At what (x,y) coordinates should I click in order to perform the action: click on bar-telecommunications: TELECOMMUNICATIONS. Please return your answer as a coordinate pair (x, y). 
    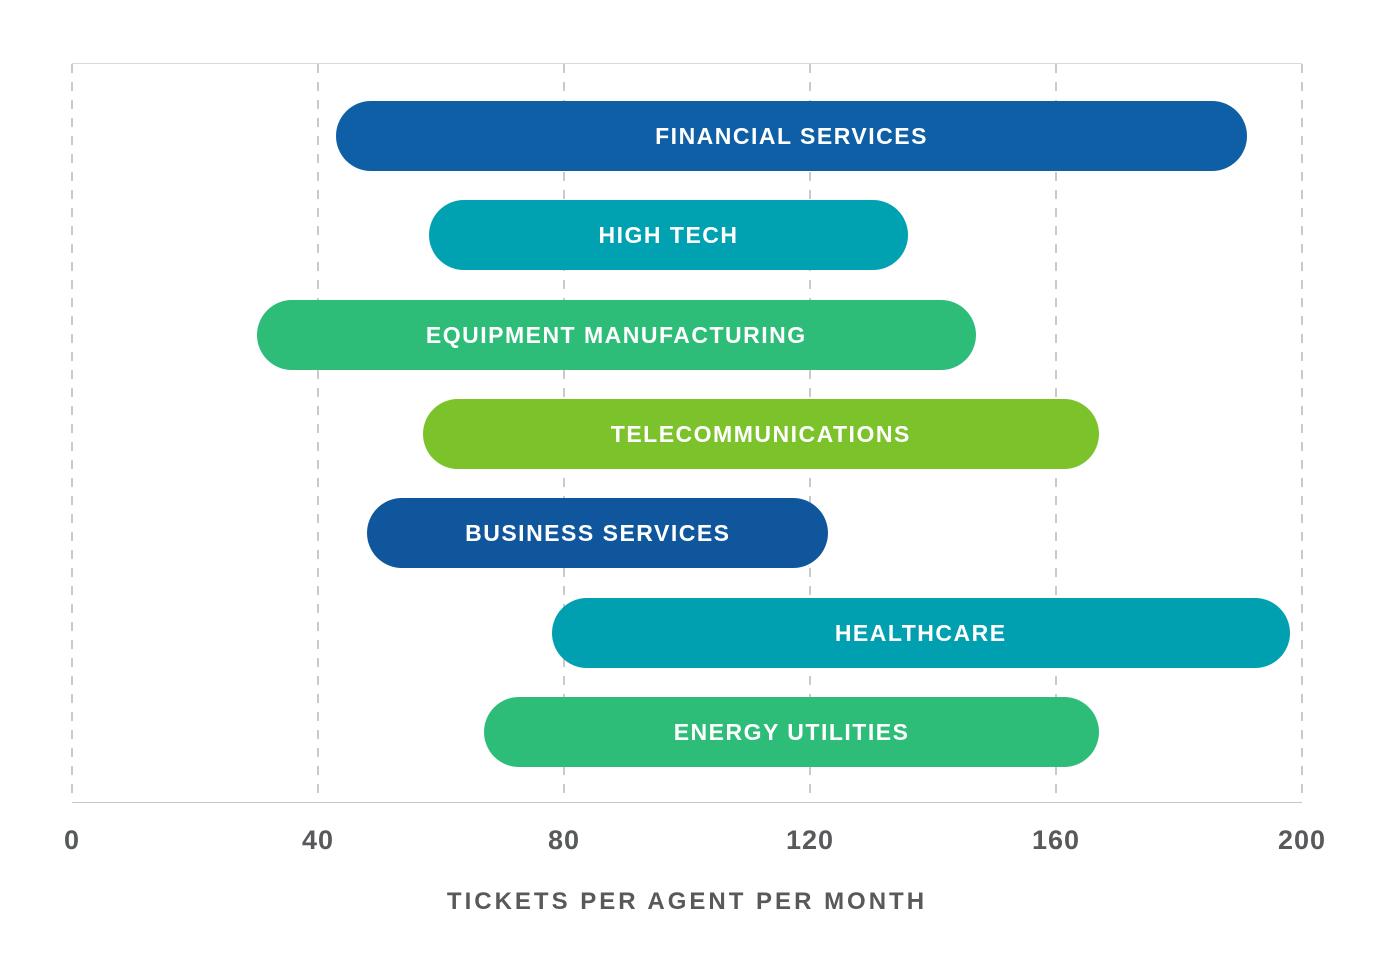
    Looking at the image, I should click on (761, 434).